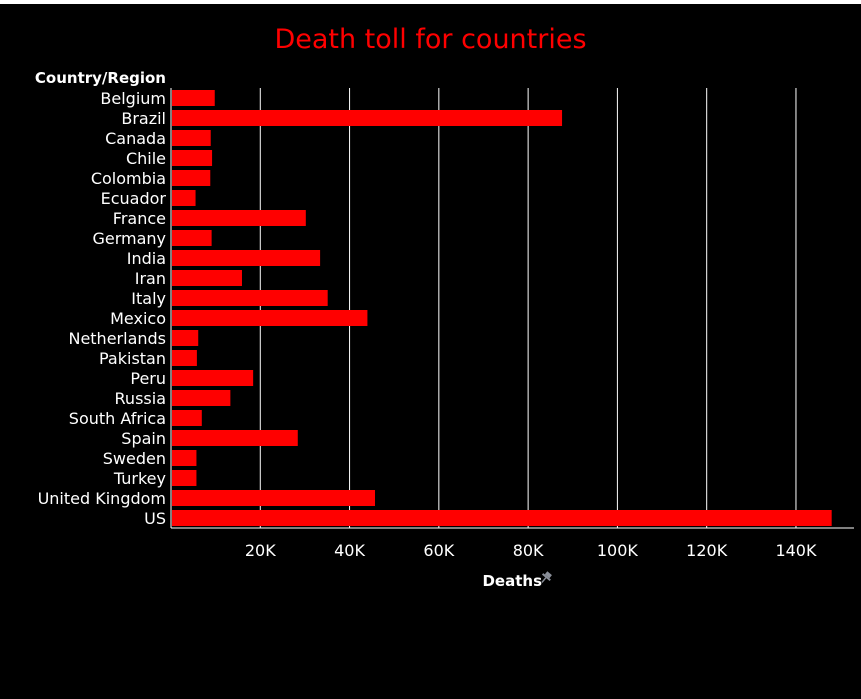 The height and width of the screenshot is (699, 861). Describe the element at coordinates (134, 458) in the screenshot. I see `category-label: Sweden` at that location.